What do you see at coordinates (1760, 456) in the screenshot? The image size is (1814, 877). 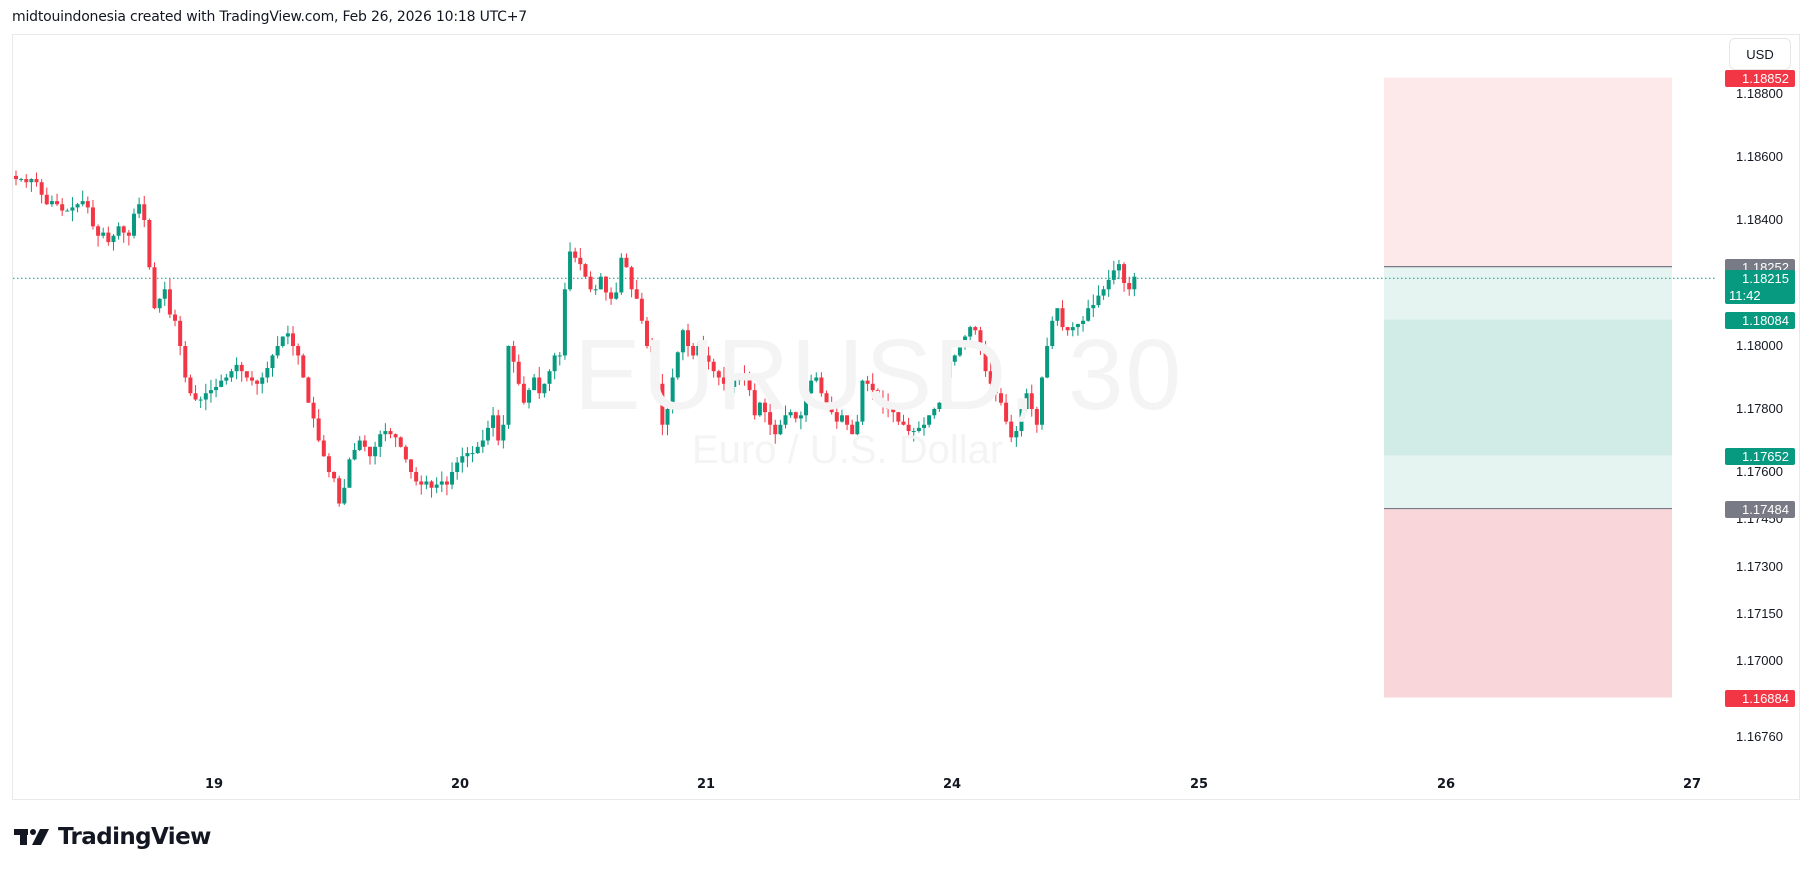 I see `lower-target-tag: 1.17652` at bounding box center [1760, 456].